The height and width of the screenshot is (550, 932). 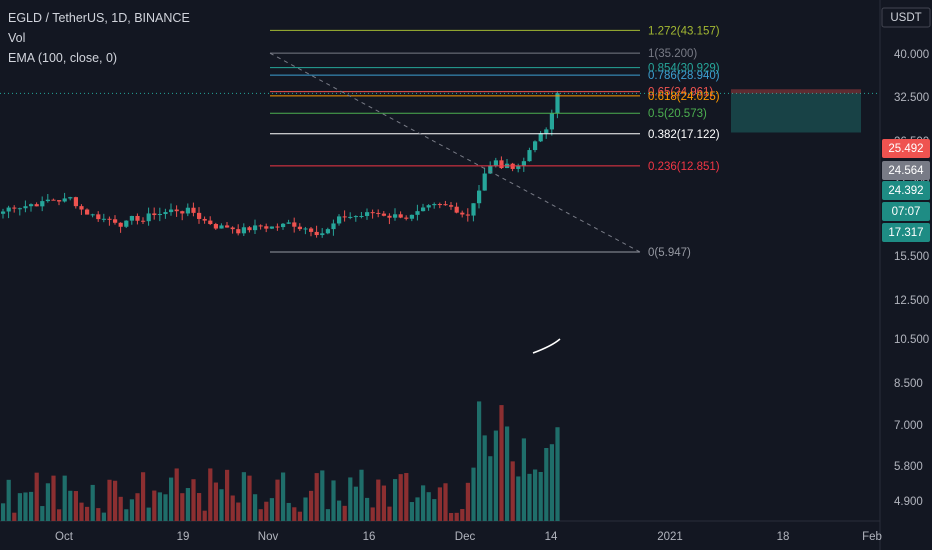 I want to click on symbol-title: EGLD / TetherUS, 1D, BINANCE, so click(x=99, y=18).